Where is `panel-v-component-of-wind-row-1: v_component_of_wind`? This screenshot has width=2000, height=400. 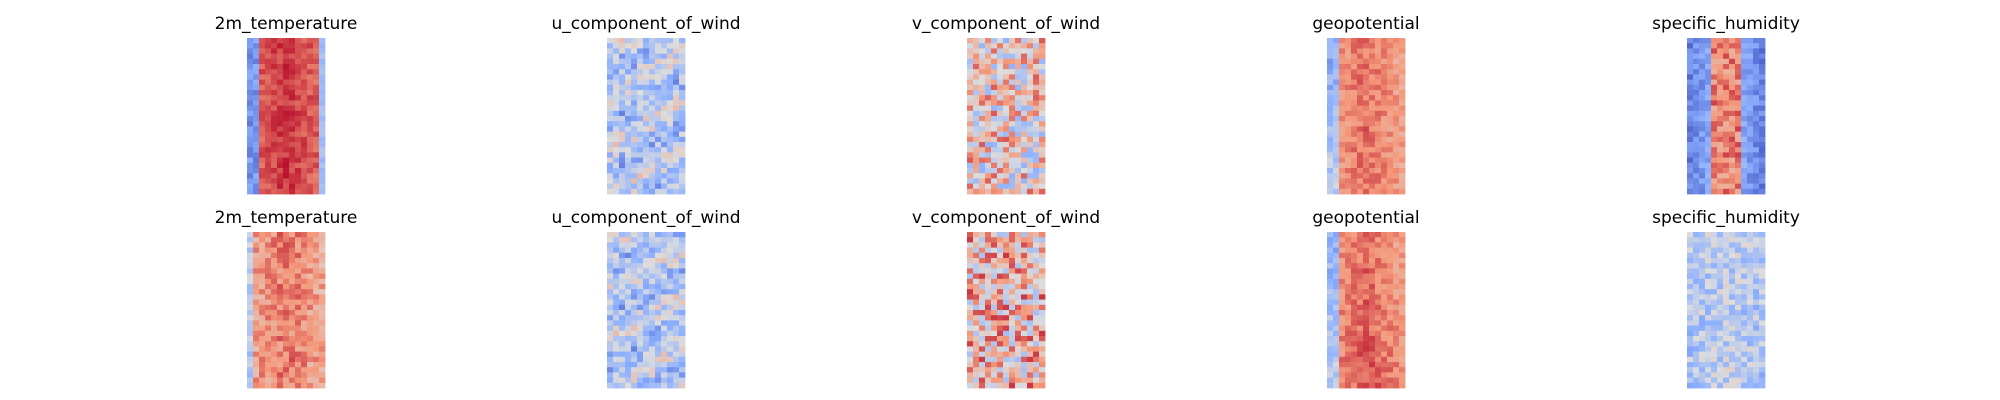
panel-v-component-of-wind-row-1: v_component_of_wind is located at coordinates (1006, 104).